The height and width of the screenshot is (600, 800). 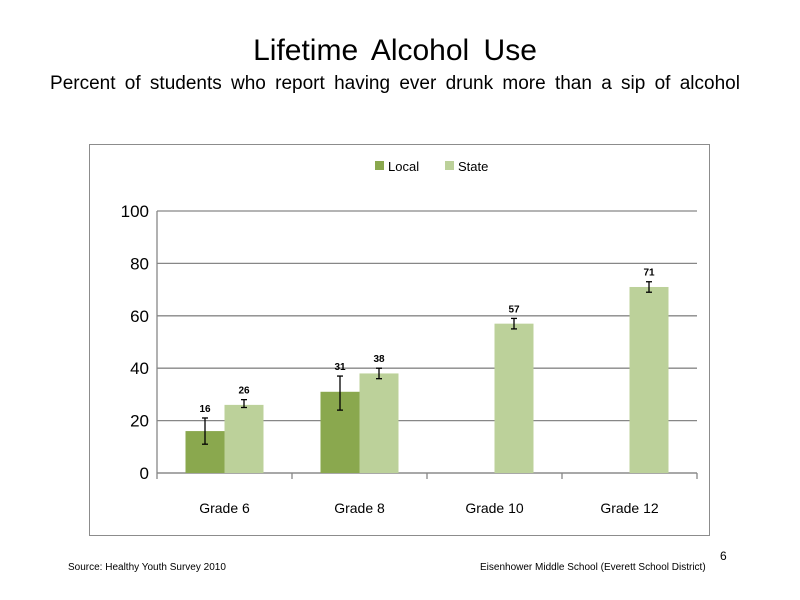 I want to click on data-label: 38, so click(x=379, y=359).